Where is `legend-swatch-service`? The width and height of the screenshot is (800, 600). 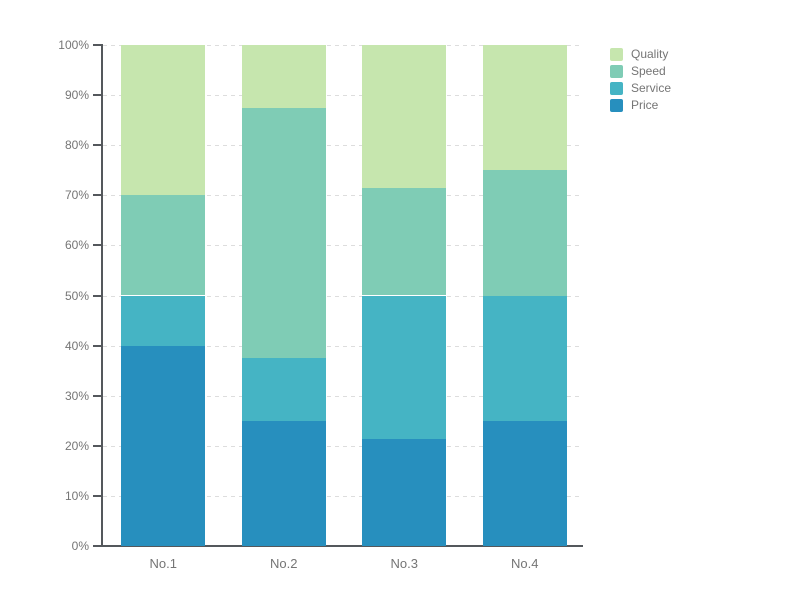
legend-swatch-service is located at coordinates (616, 88).